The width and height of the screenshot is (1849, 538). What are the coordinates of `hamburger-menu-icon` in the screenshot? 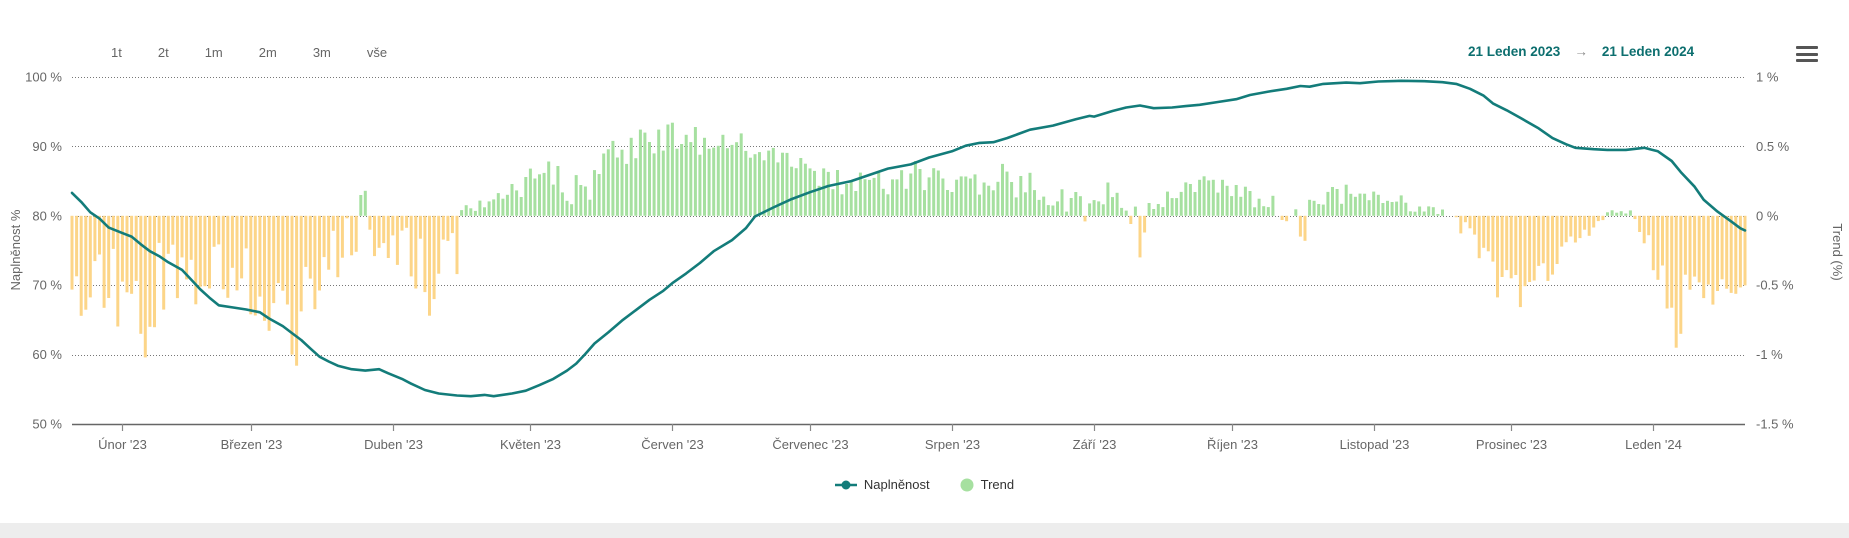 It's located at (1807, 47).